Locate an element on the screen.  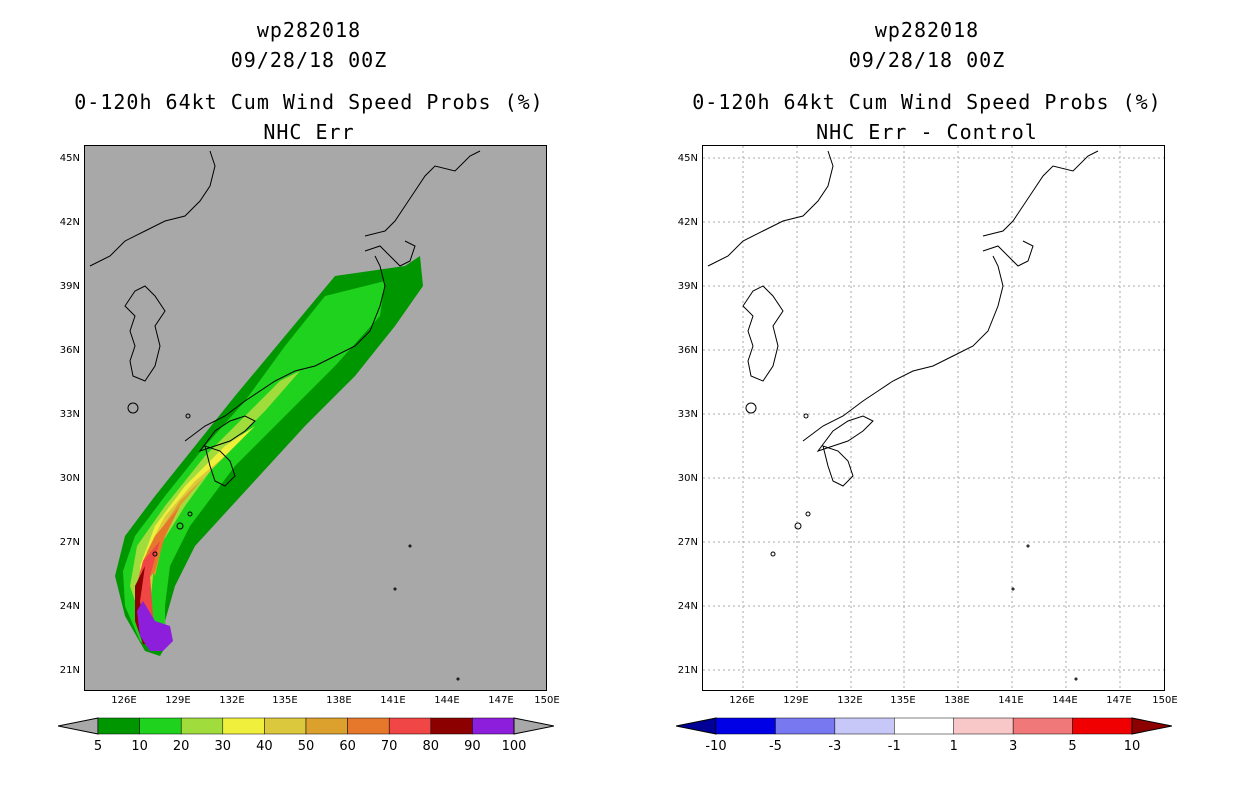
colorbar-label: -10 is located at coordinates (716, 746).